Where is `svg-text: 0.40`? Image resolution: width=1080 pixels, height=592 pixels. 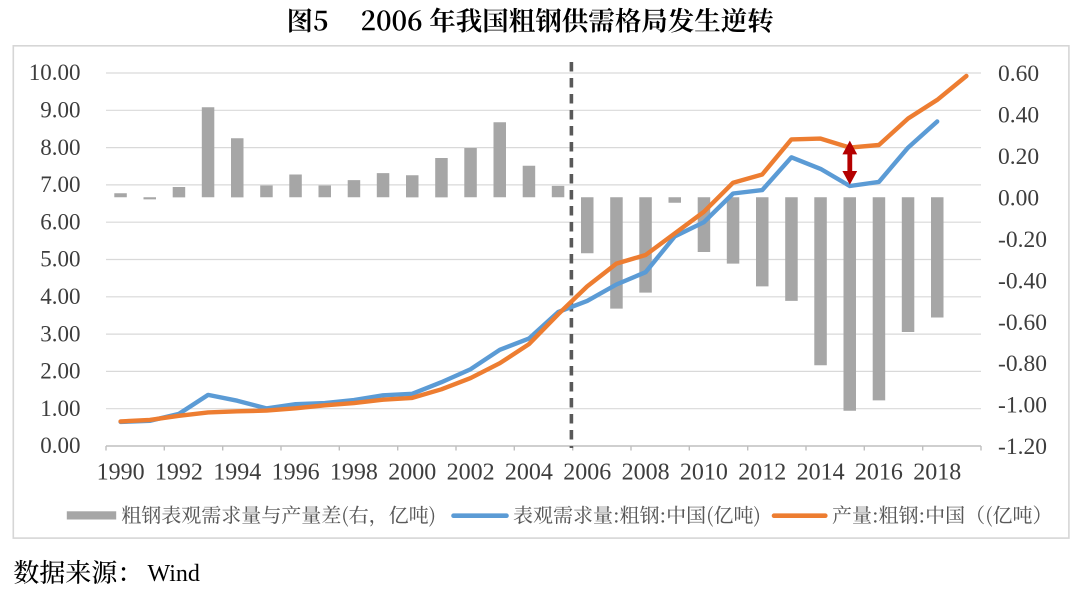
svg-text: 0.40 is located at coordinates (1018, 116).